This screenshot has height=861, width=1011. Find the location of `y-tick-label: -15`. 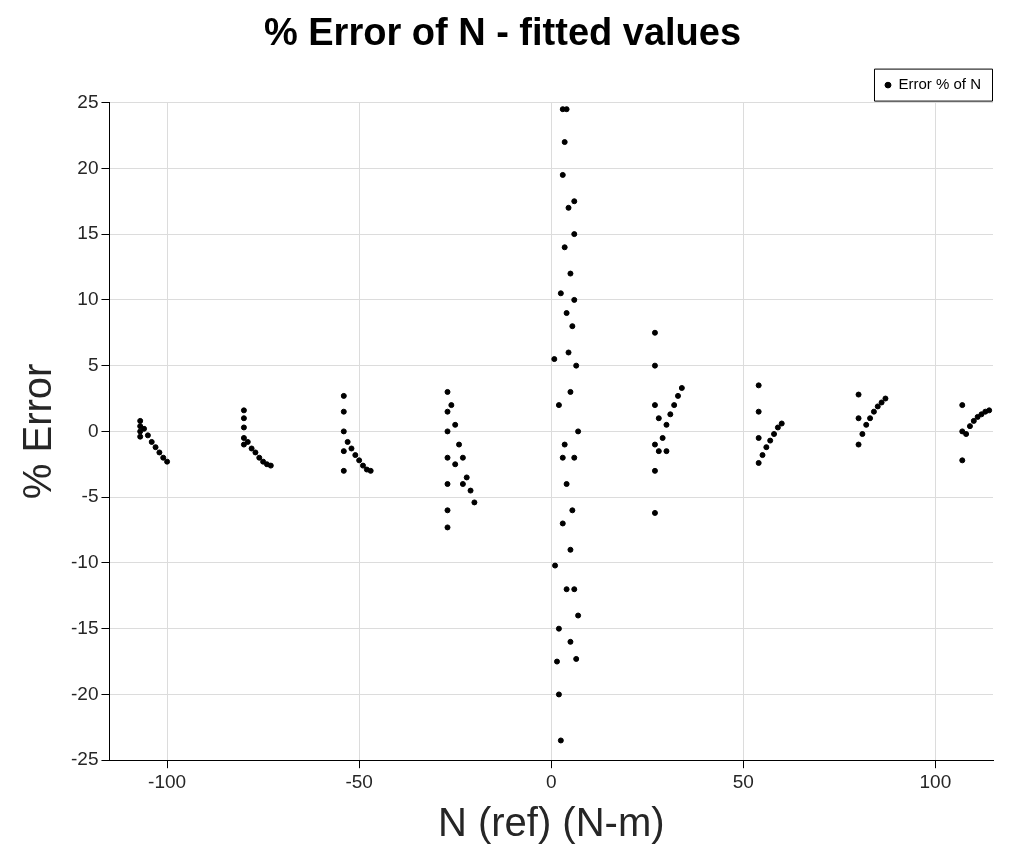

y-tick-label: -15 is located at coordinates (84, 627).